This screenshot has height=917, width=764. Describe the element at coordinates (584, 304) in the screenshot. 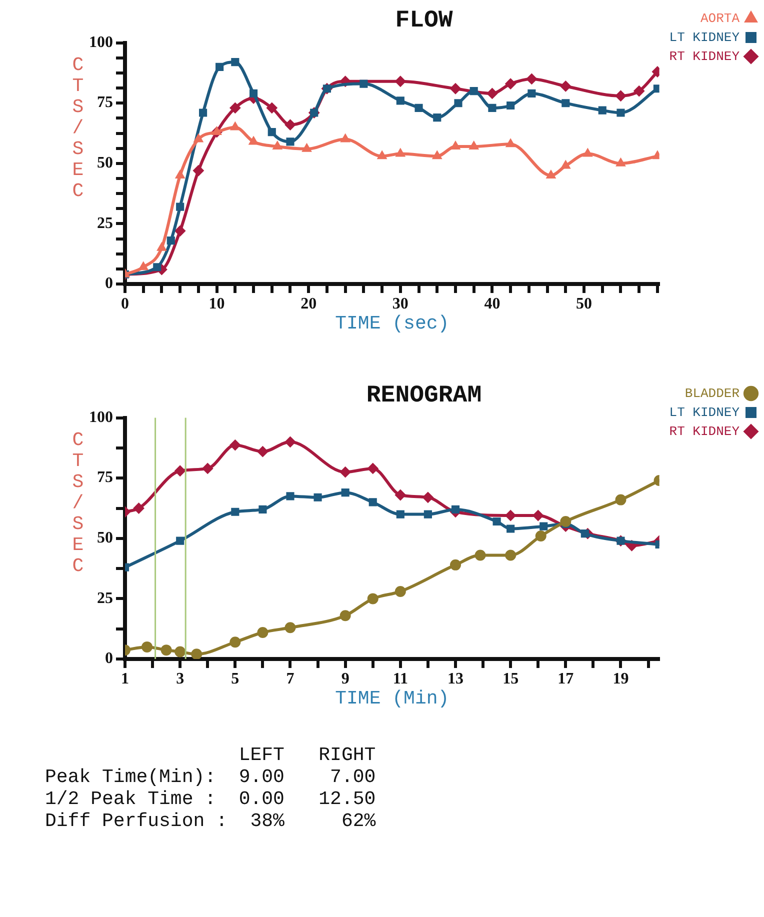

I see `x-tick-label: 50` at that location.